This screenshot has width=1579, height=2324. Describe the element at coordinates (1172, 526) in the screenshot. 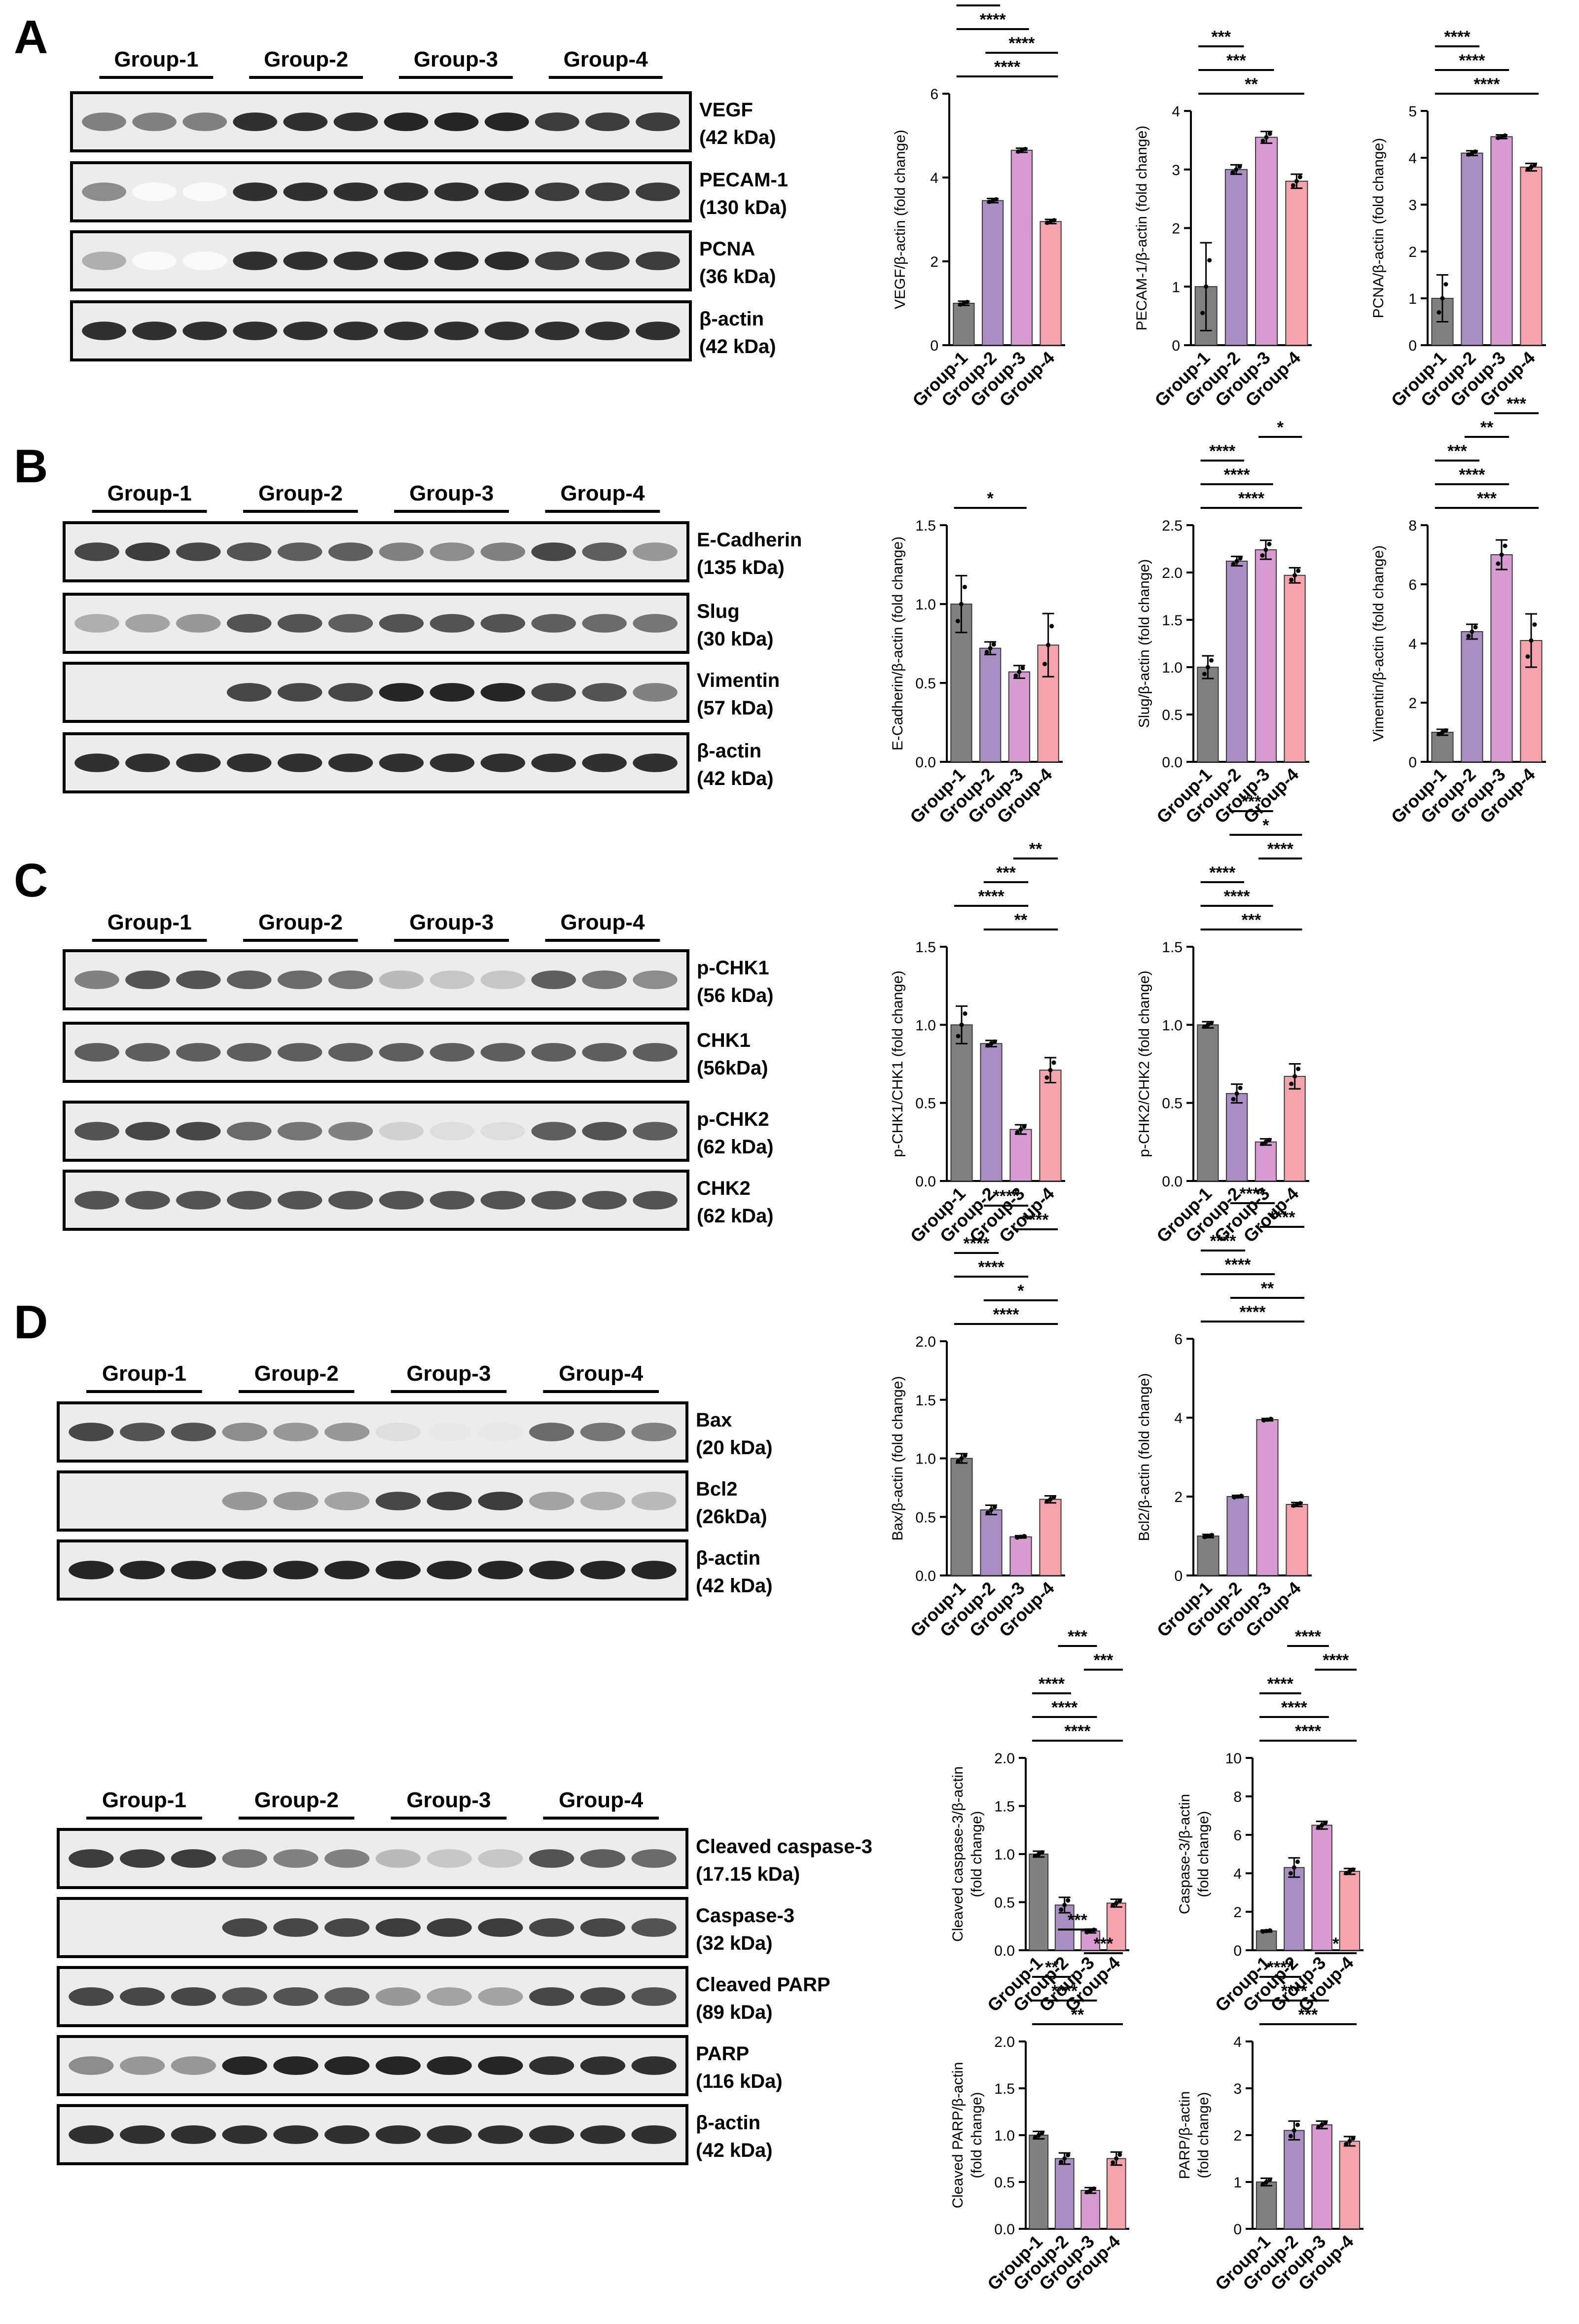

I see `y-tick-label: 2.5` at that location.